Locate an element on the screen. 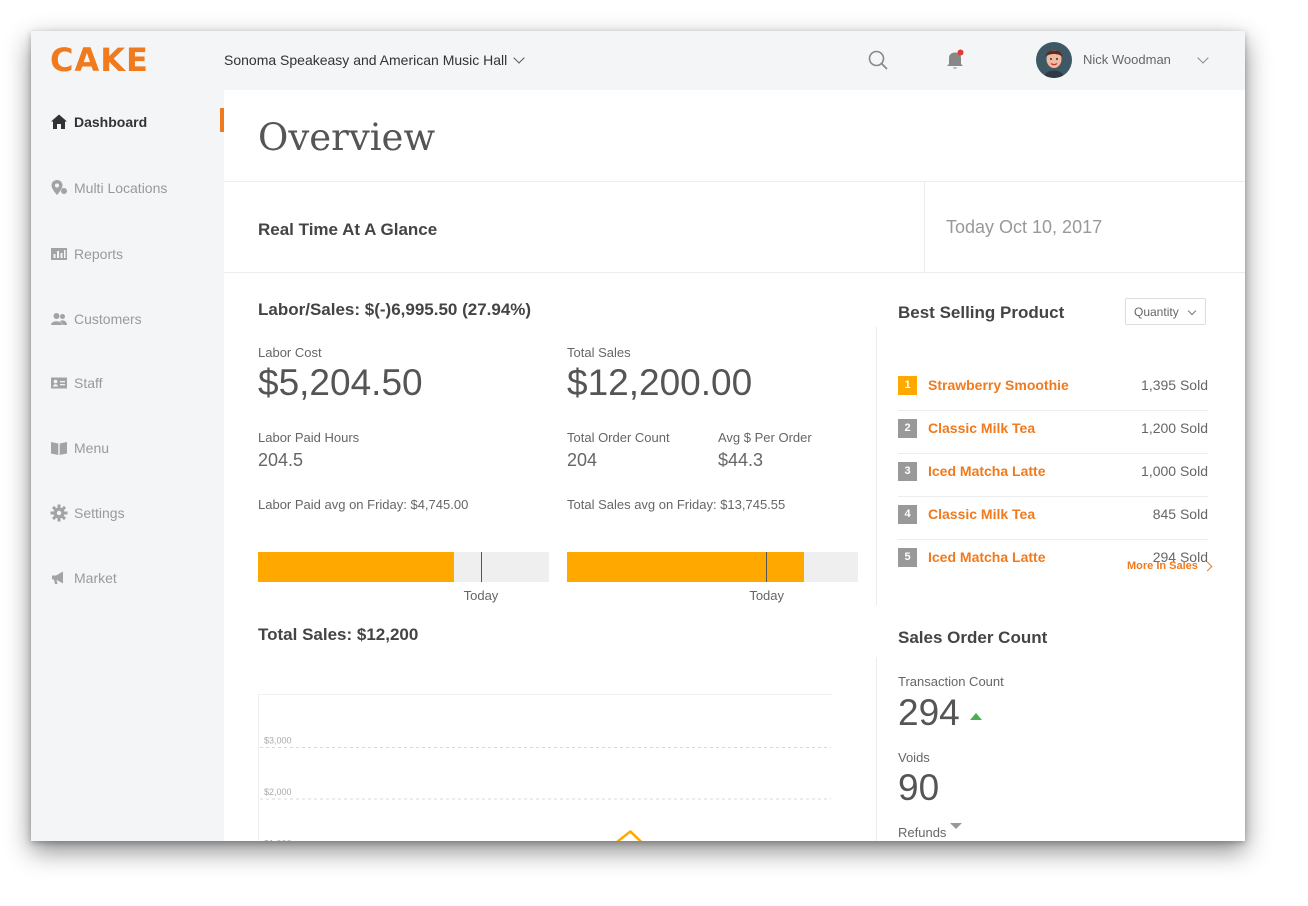 This screenshot has height=906, width=1308. sidebar-item-menu: Menu is located at coordinates (79, 448).